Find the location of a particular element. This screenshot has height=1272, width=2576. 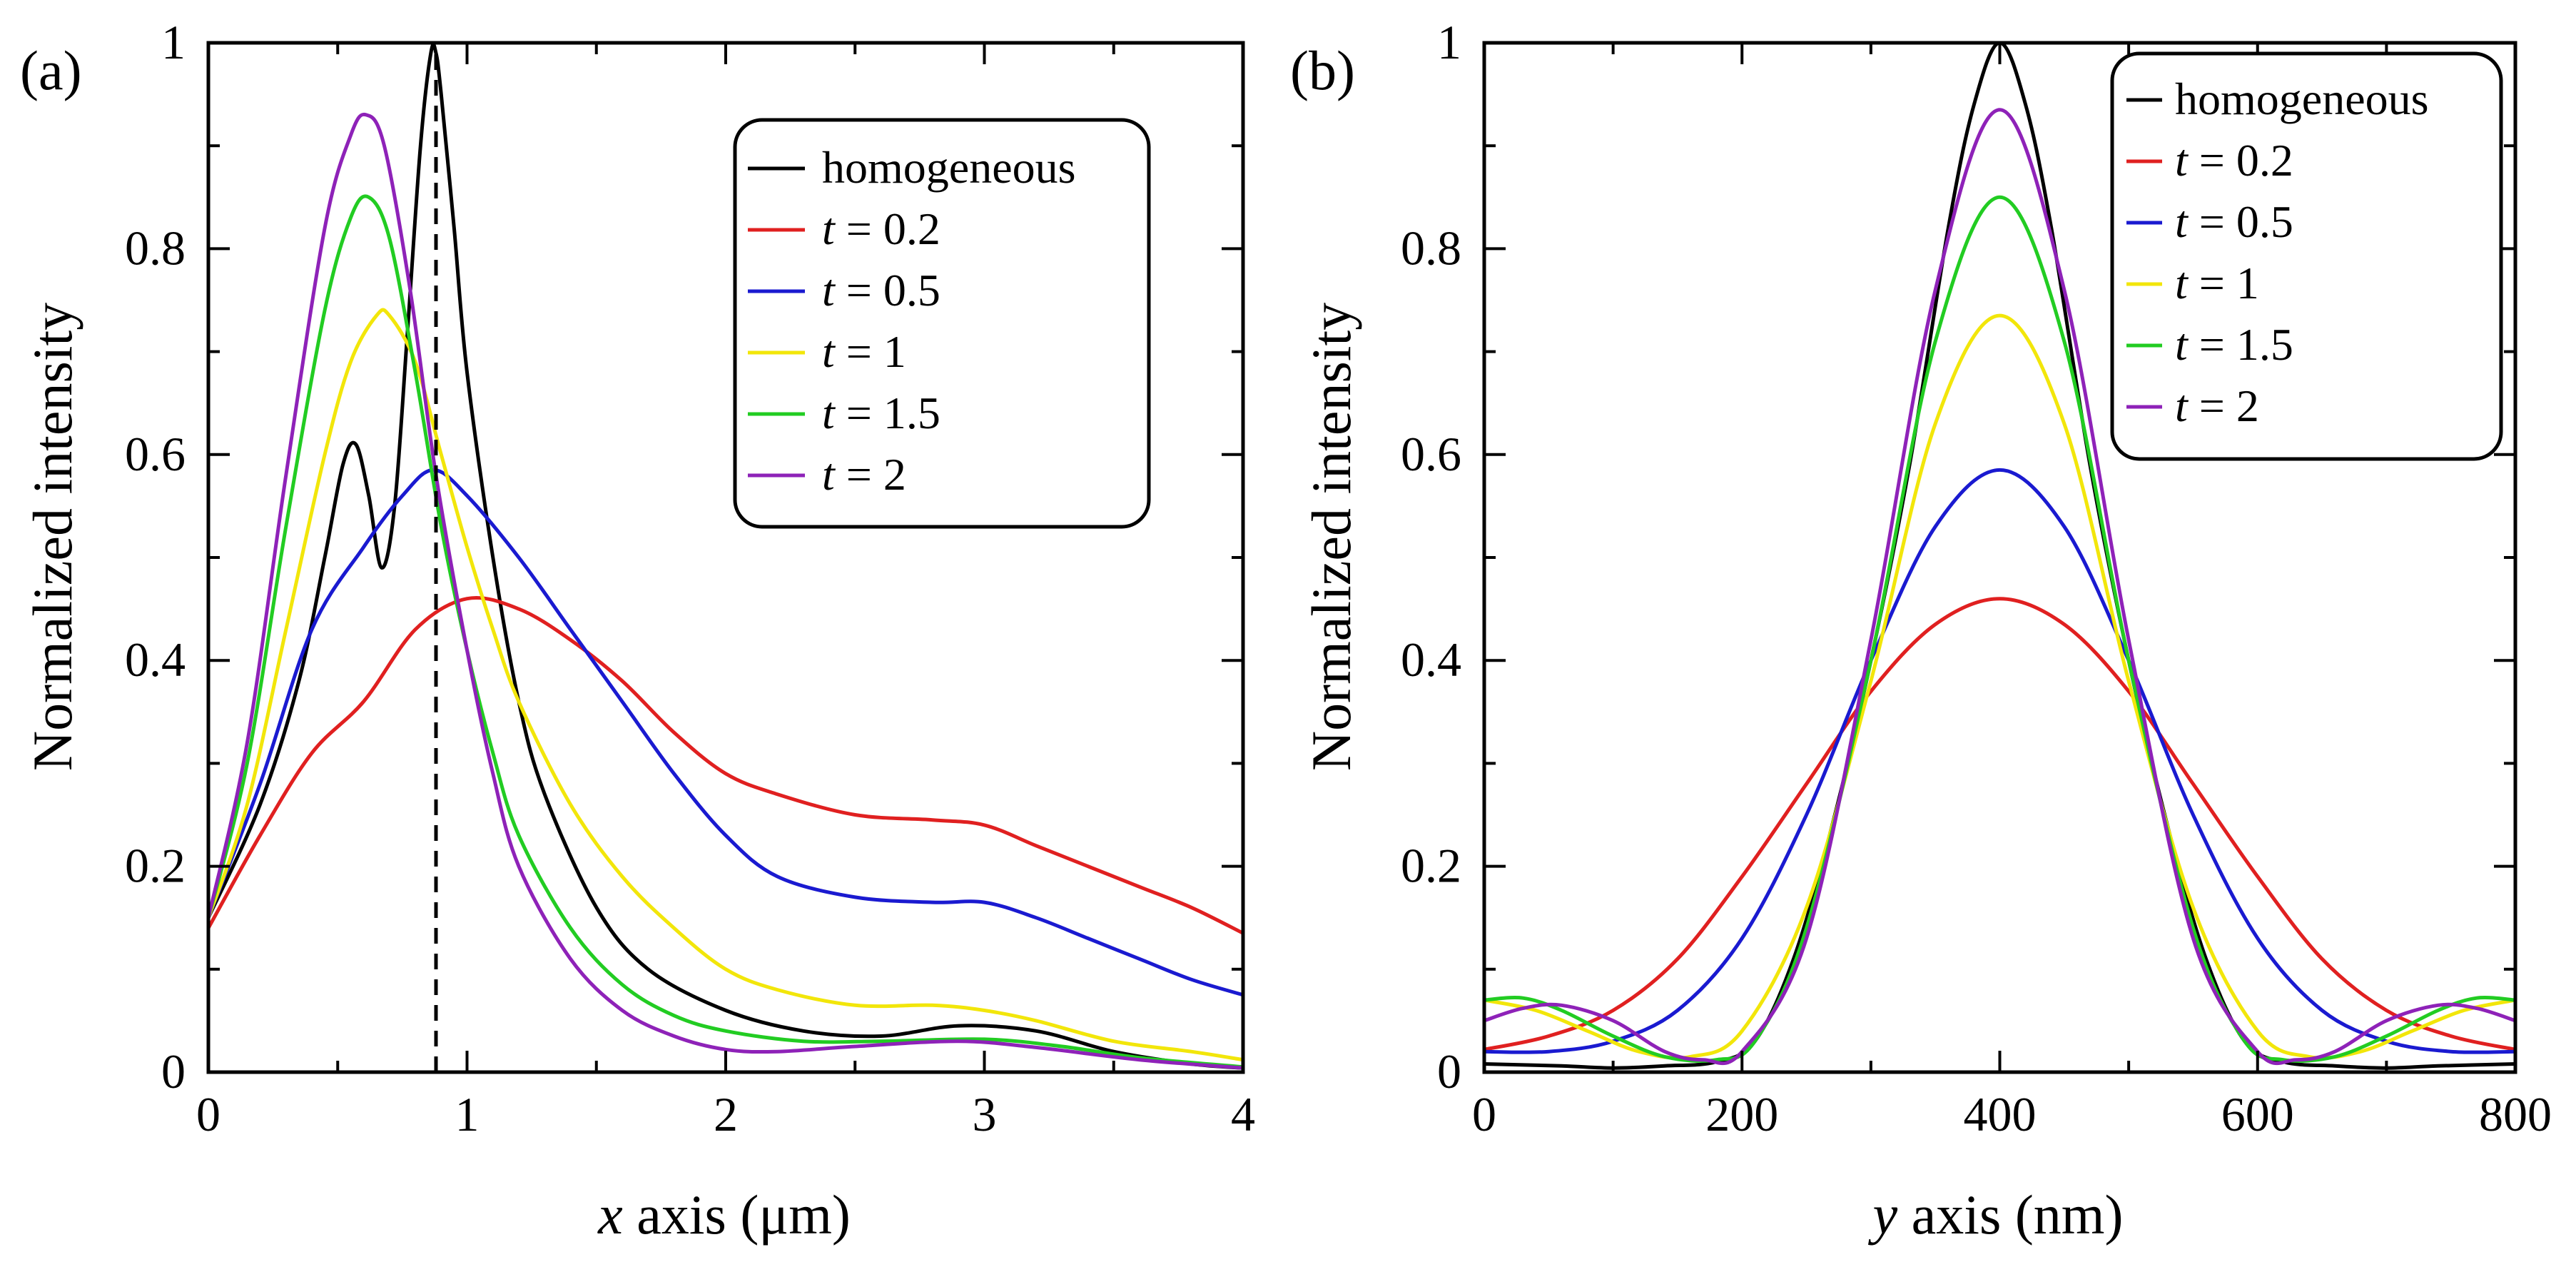

x-tick-label-a-3: 3 is located at coordinates (985, 1114).